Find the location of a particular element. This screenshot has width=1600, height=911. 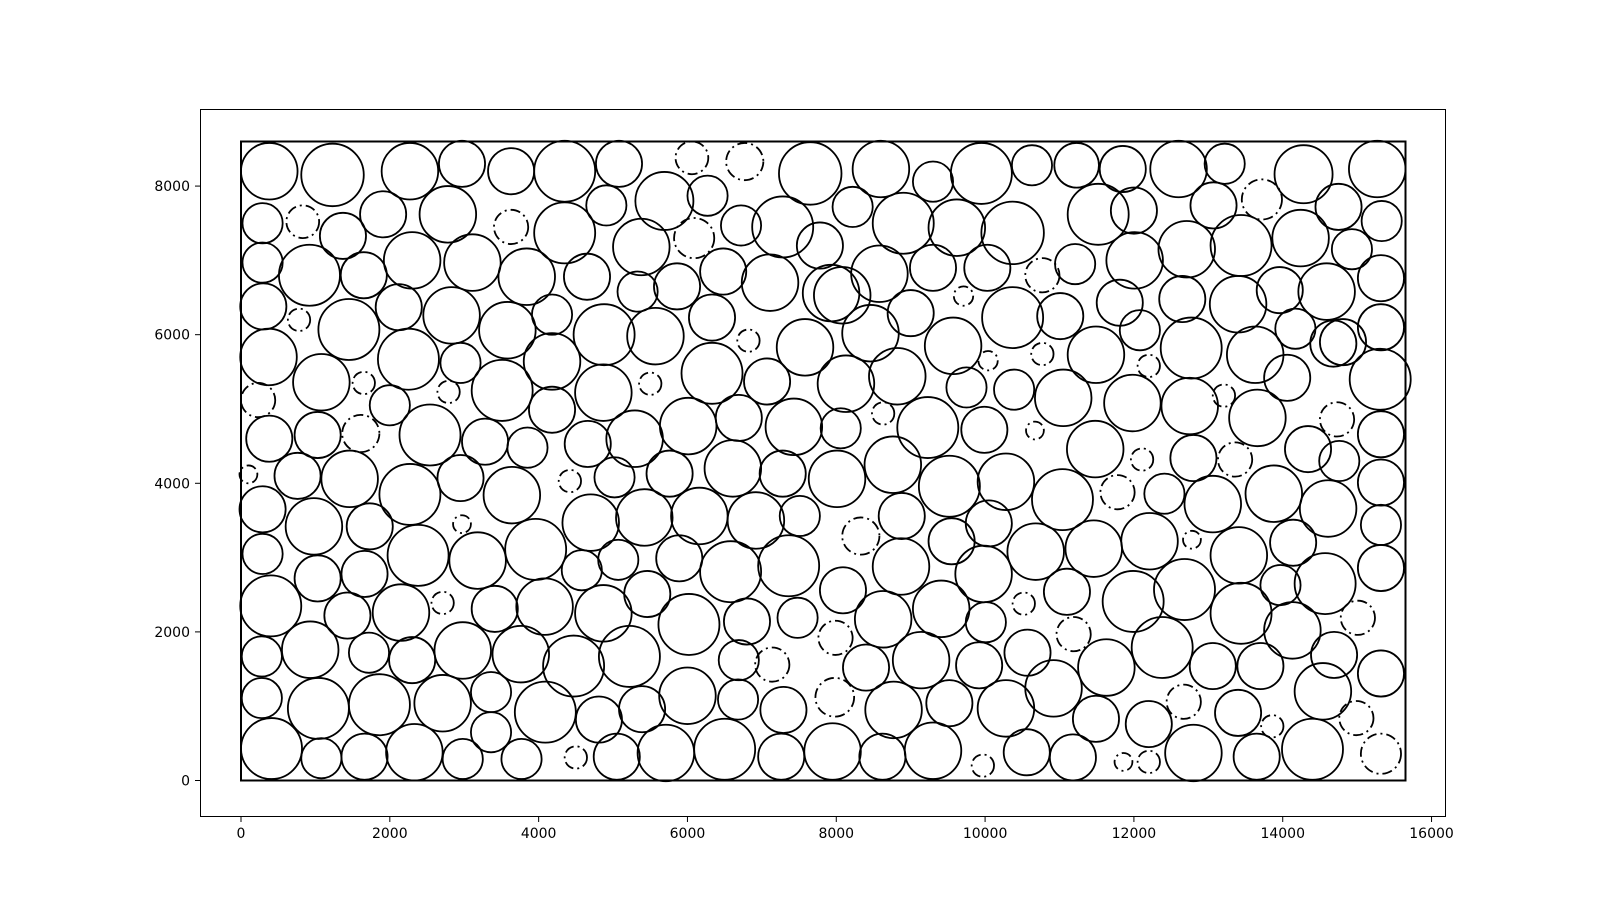

x-tick-label: 16000 is located at coordinates (1431, 834).